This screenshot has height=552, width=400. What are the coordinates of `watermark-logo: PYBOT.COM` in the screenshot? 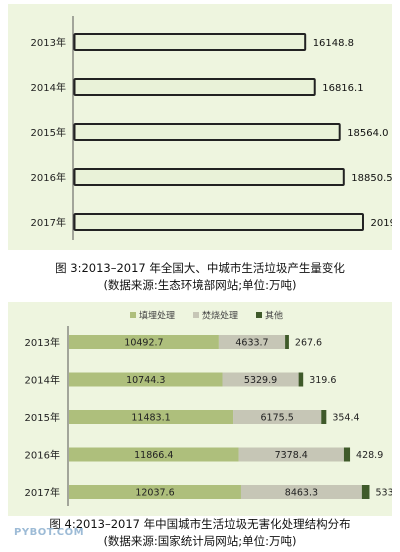 It's located at (49, 532).